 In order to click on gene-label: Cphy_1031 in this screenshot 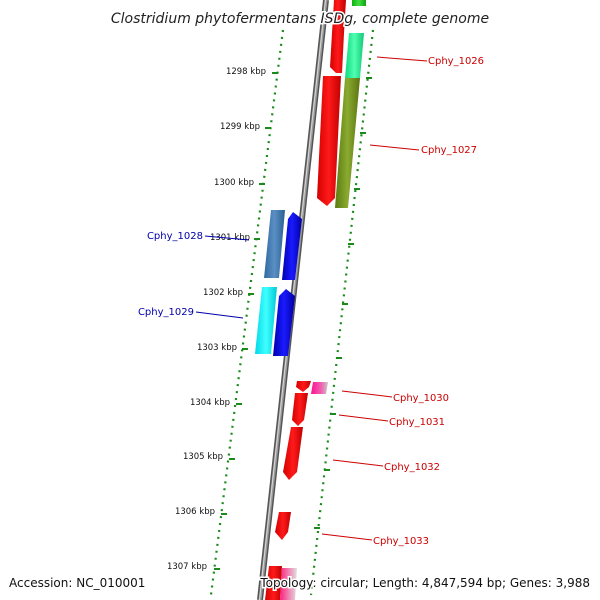, I will do `click(417, 422)`.